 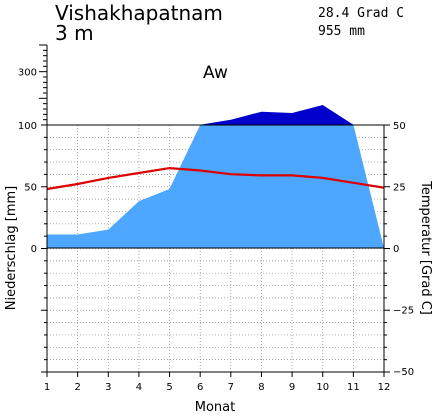 What do you see at coordinates (403, 311) in the screenshot?
I see `right-tick-label: −25` at bounding box center [403, 311].